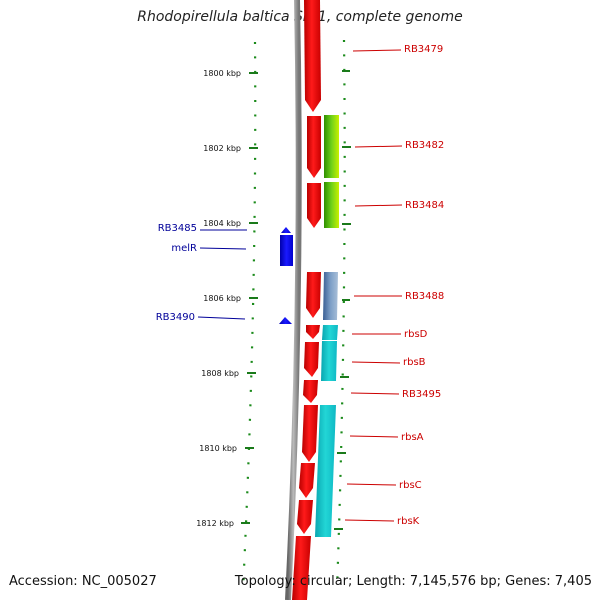 Image resolution: width=600 pixels, height=600 pixels. Describe the element at coordinates (285, 320) in the screenshot. I see `gene-rb3490` at that location.